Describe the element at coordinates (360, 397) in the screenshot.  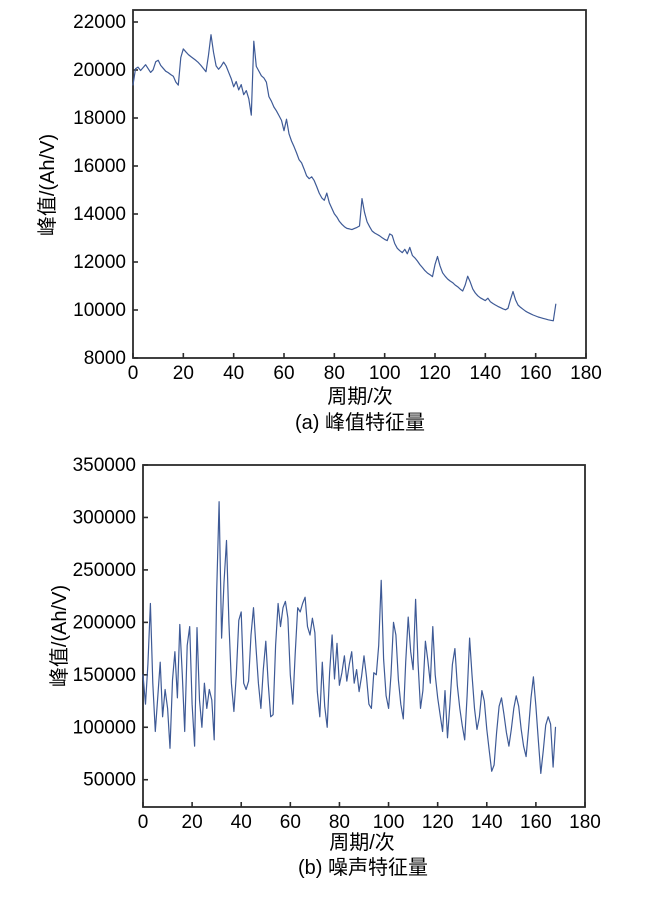
I see `x-axis-label-a: 周期/次` at that location.